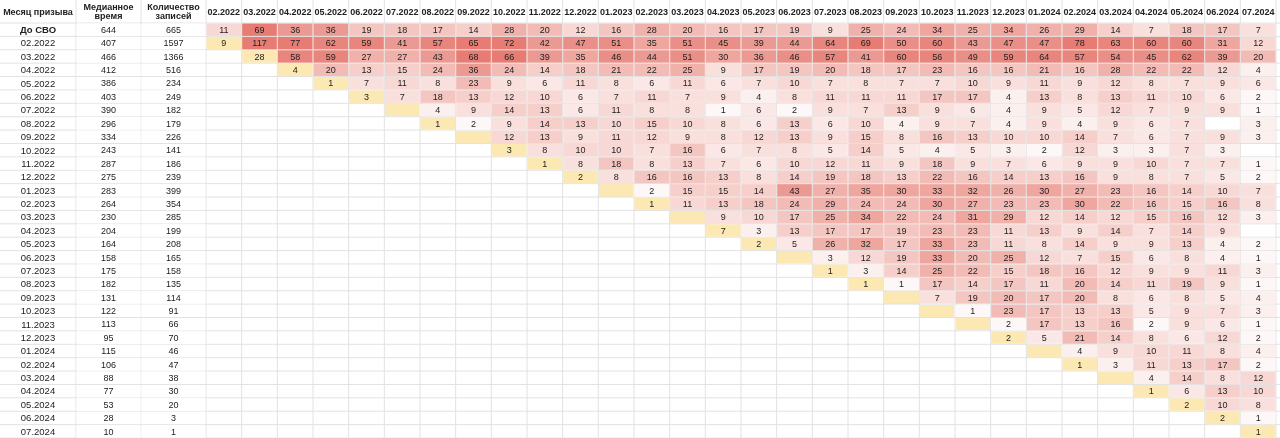 This screenshot has width=1280, height=438. Describe the element at coordinates (173, 110) in the screenshot. I see `data-label: 182` at that location.